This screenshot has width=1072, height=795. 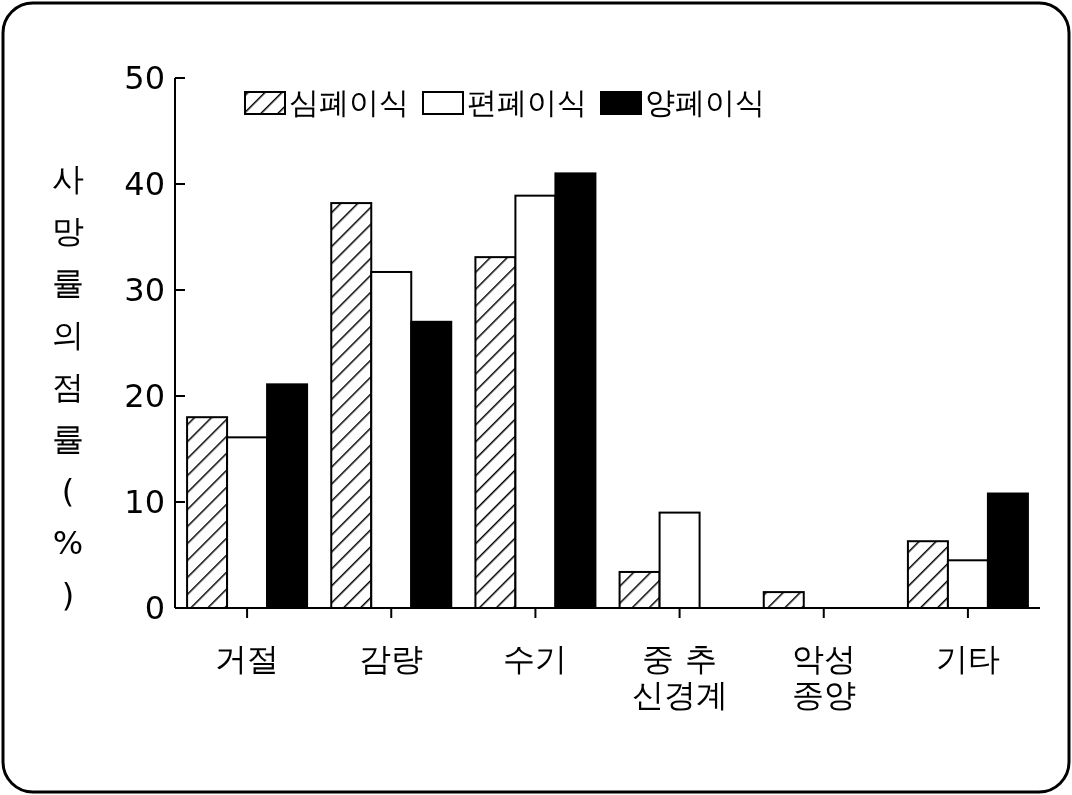 I want to click on y-tick-label: 40, so click(x=144, y=184).